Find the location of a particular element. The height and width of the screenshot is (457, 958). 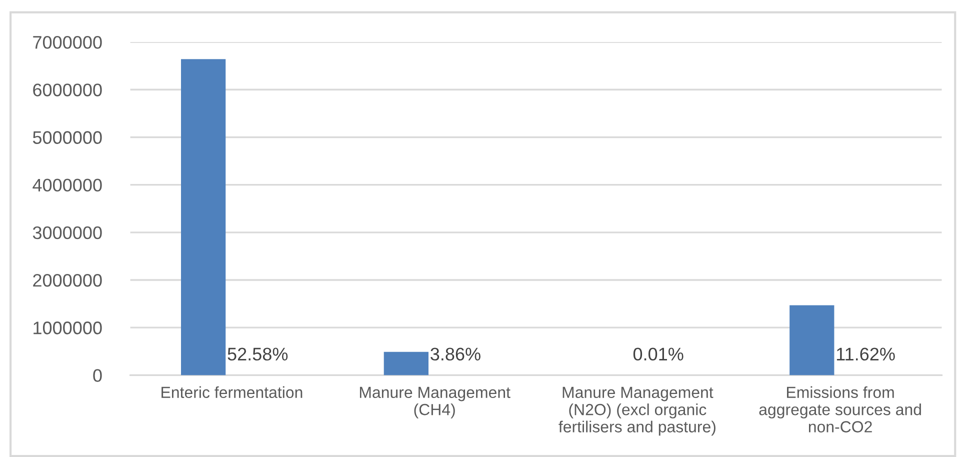

y-tick-label: 6000000 is located at coordinates (67, 90).